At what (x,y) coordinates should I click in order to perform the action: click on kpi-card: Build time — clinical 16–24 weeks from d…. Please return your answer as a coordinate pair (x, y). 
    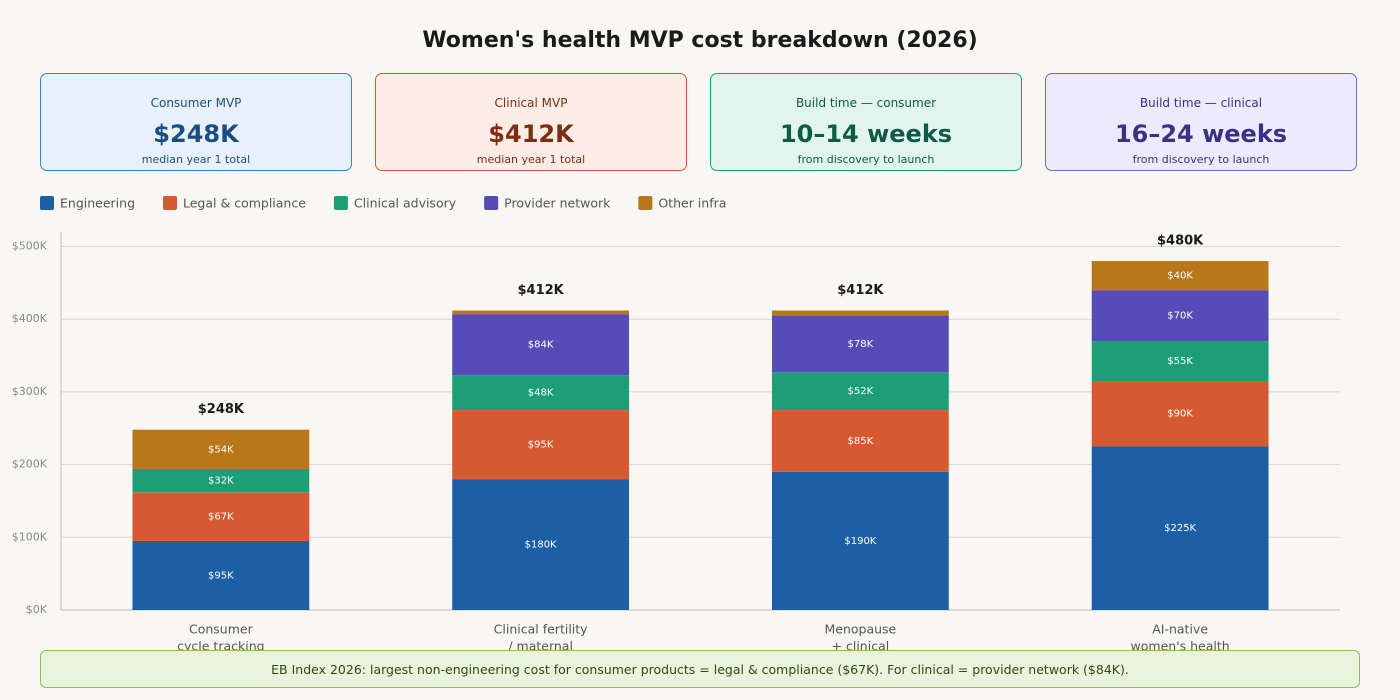
    Looking at the image, I should click on (1201, 122).